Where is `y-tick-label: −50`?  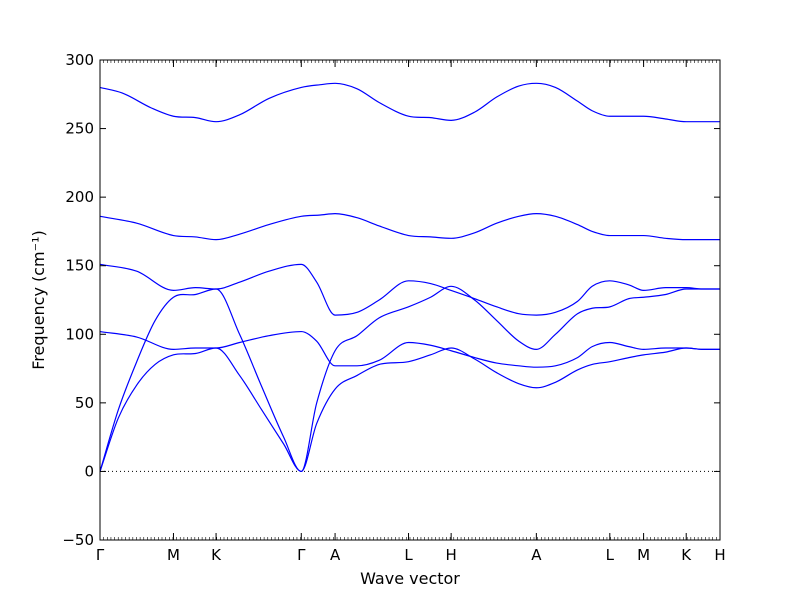
y-tick-label: −50 is located at coordinates (78, 540).